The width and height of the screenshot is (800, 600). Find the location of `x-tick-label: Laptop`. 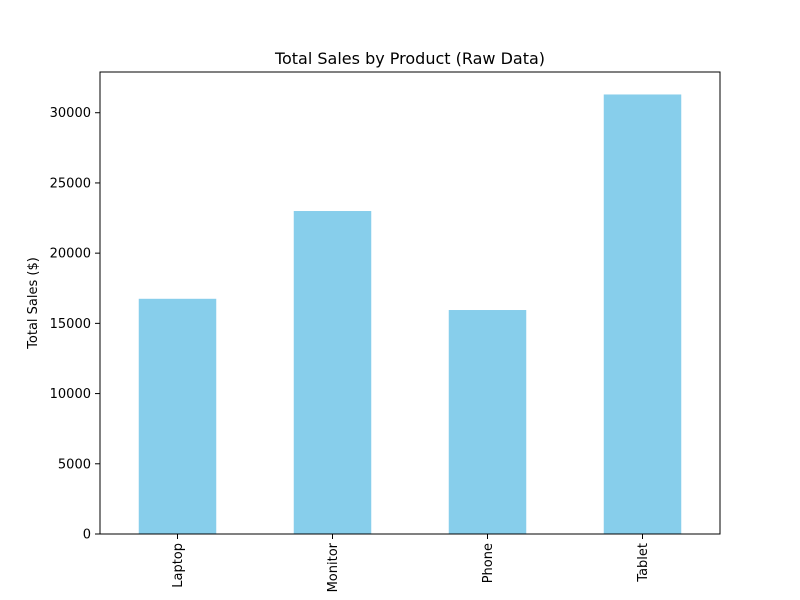

x-tick-label: Laptop is located at coordinates (178, 565).